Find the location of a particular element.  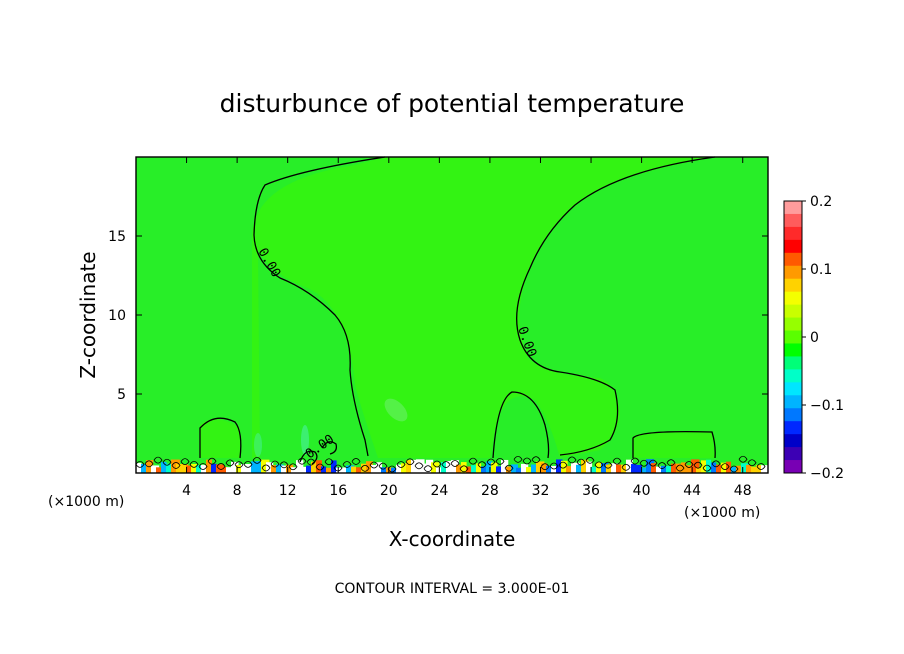

x-tick-label: 8 is located at coordinates (237, 491).